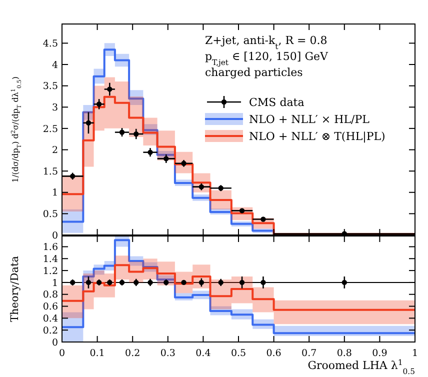 The width and height of the screenshot is (428, 377). What do you see at coordinates (50, 129) in the screenshot?
I see `y-tick-label: 2.5` at bounding box center [50, 129].